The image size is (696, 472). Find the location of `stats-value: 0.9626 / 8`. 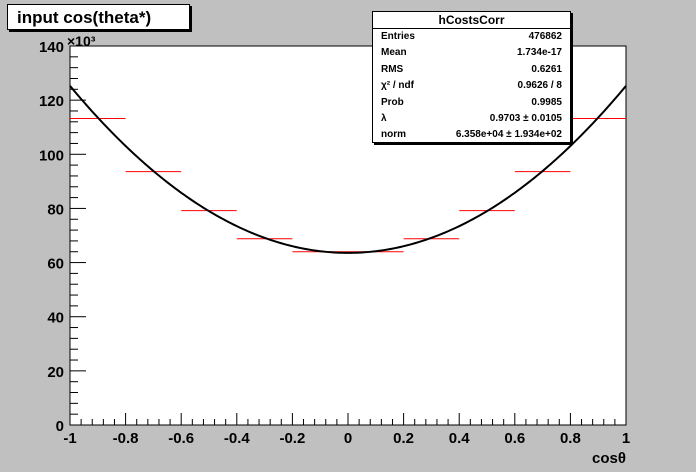

stats-value: 0.9626 / 8 is located at coordinates (539, 86).